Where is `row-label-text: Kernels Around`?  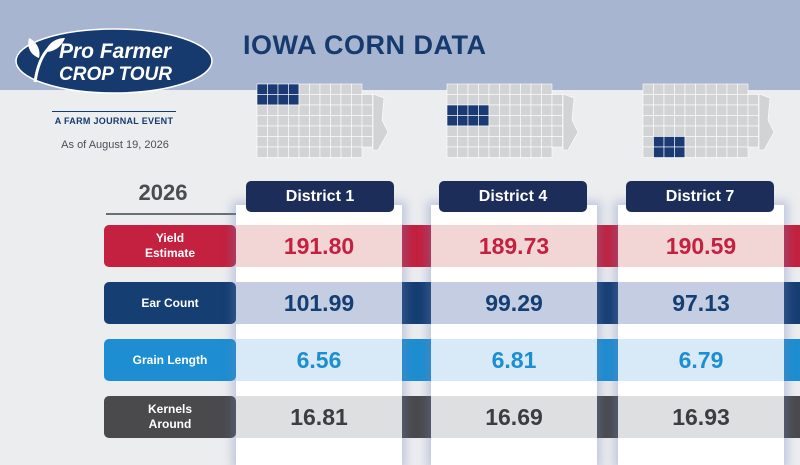 row-label-text: Kernels Around is located at coordinates (170, 416).